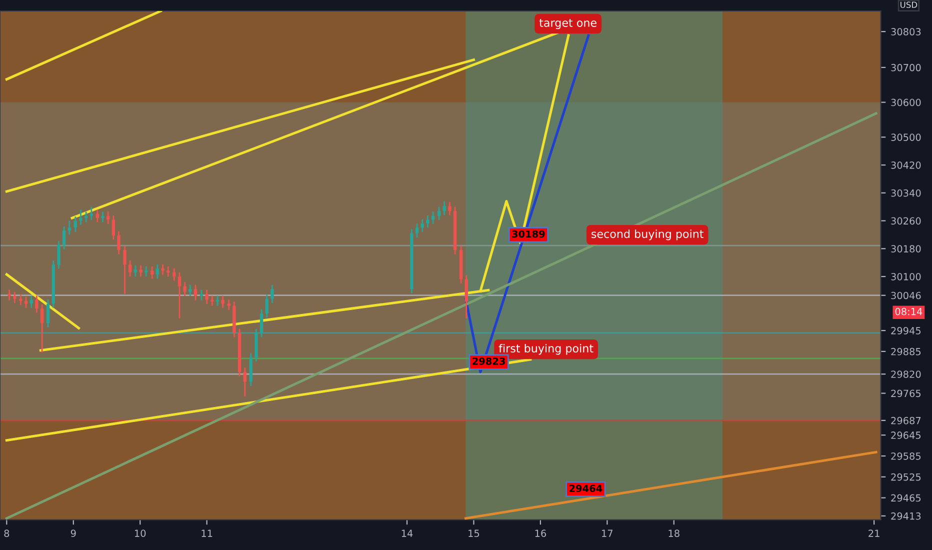 The image size is (932, 550). I want to click on y-tick-label: 29585, so click(906, 456).